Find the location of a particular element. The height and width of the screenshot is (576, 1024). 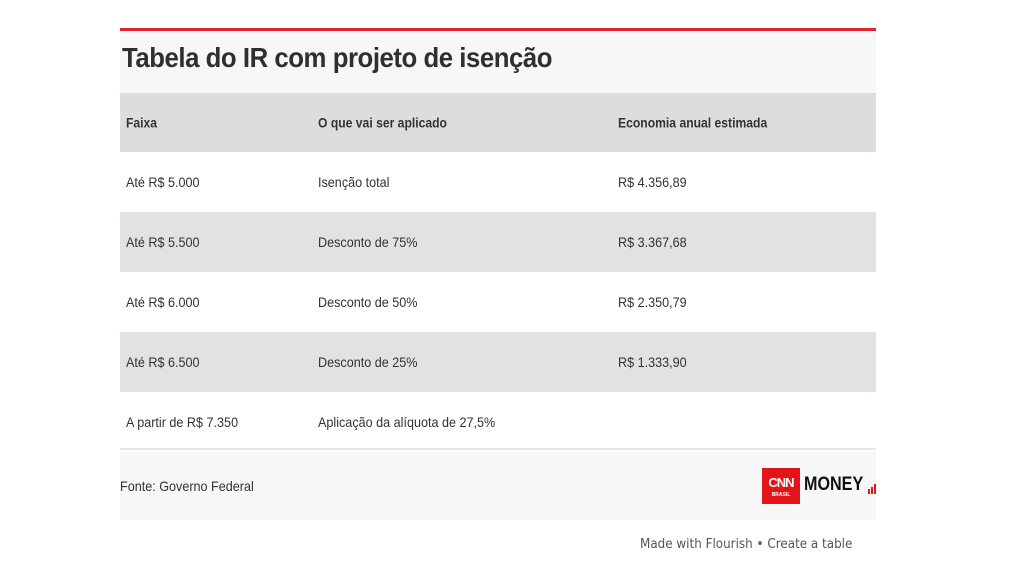

money-logo-text: MONEY is located at coordinates (834, 484).